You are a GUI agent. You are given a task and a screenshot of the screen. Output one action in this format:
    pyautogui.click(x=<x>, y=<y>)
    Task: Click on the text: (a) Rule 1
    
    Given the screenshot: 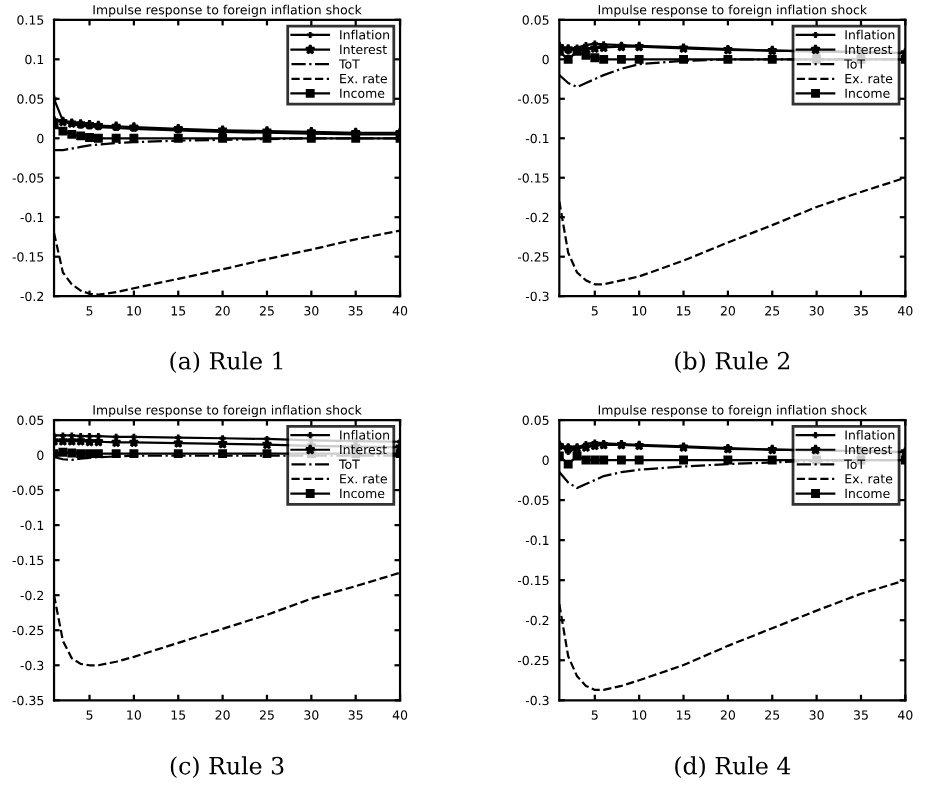 What is the action you would take?
    pyautogui.click(x=226, y=362)
    